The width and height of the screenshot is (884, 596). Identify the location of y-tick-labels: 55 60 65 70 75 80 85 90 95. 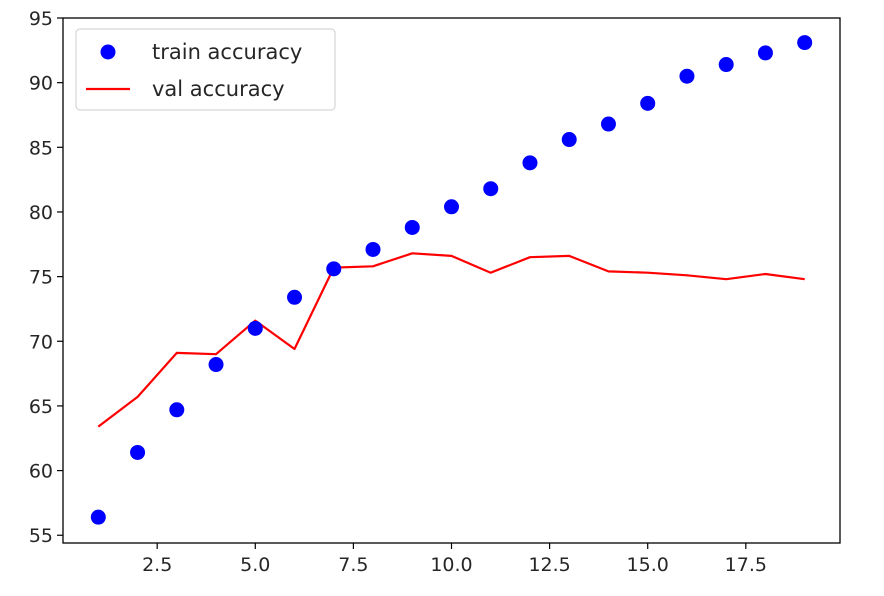
(41, 277).